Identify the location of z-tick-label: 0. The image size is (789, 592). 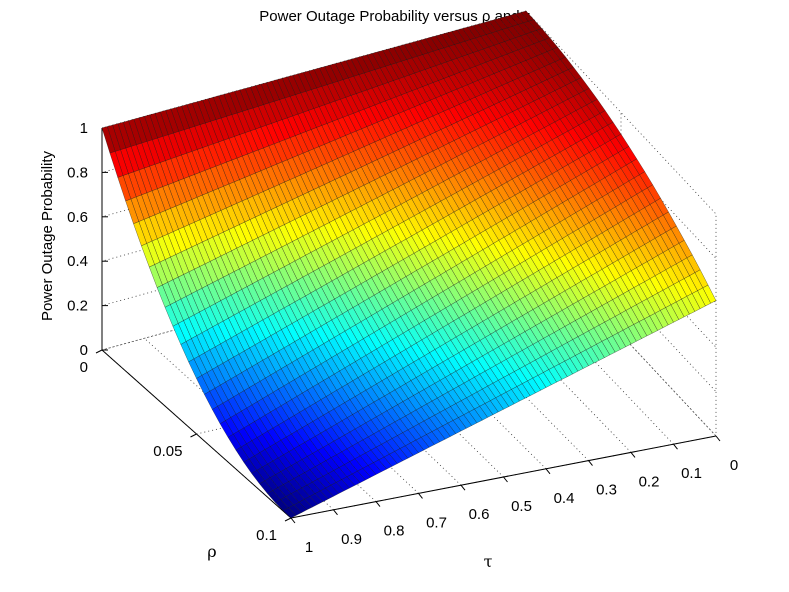
(84, 350).